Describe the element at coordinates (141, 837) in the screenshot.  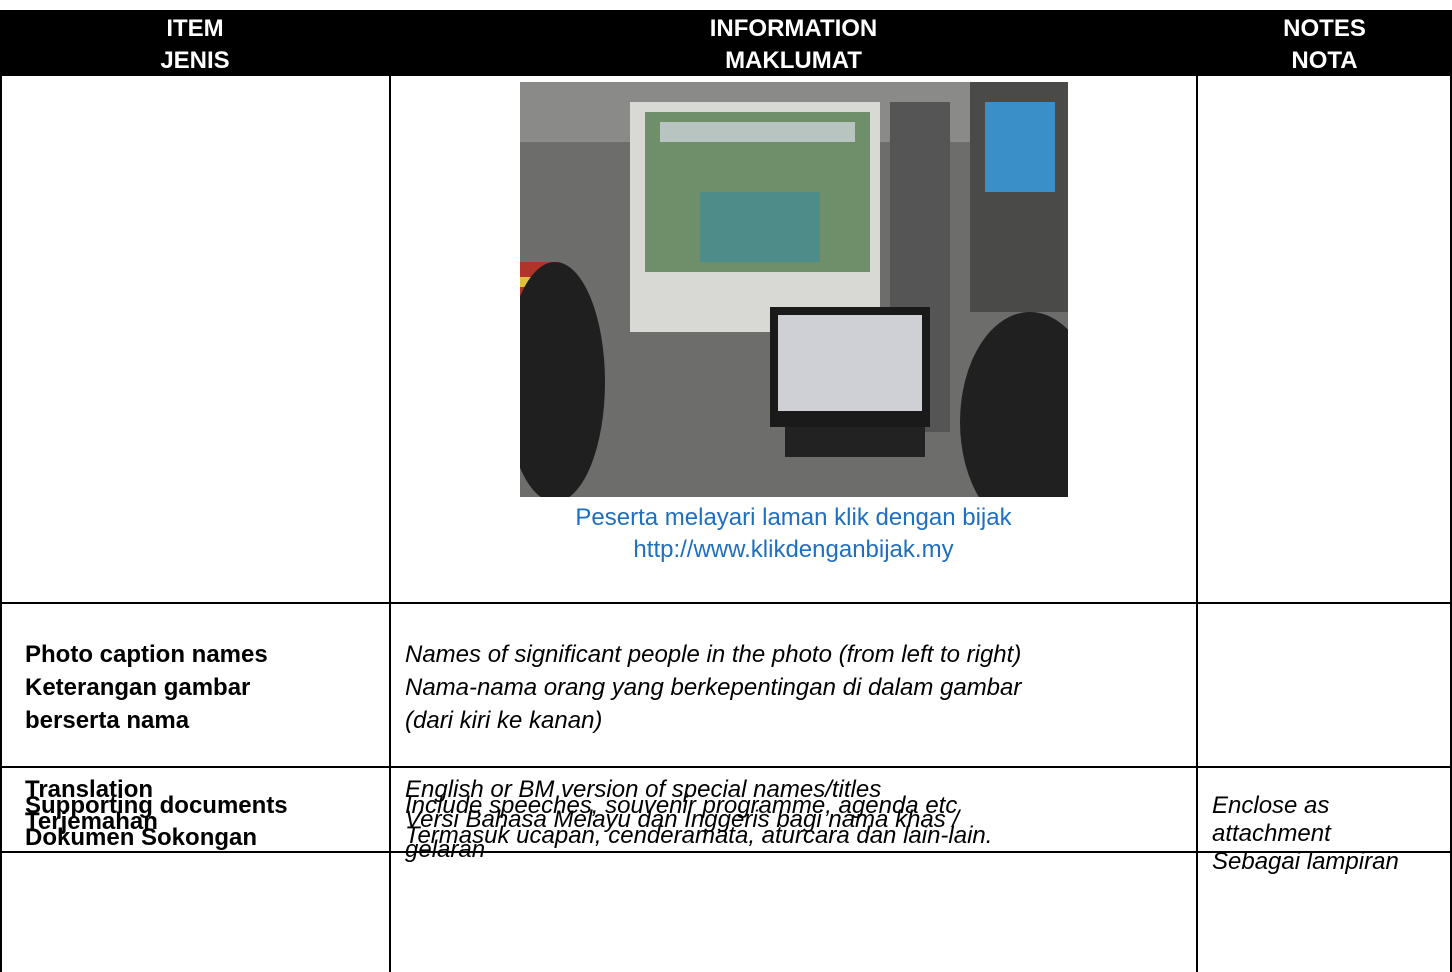
I see `item-label: Dokumen Sokongan` at that location.